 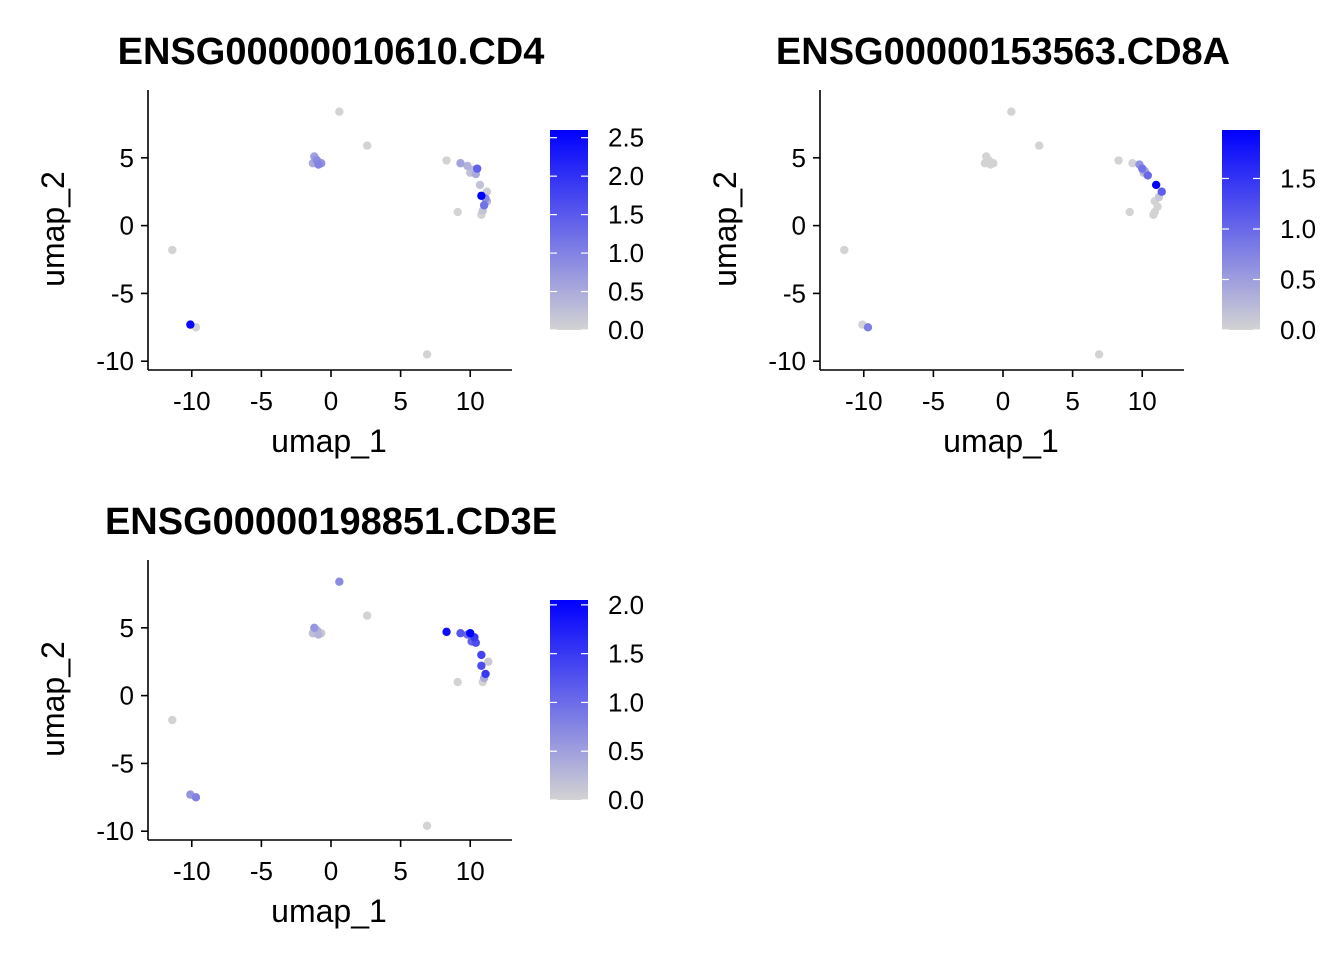 I want to click on plot-title: ENSG00000010610.CD4, so click(x=331, y=52).